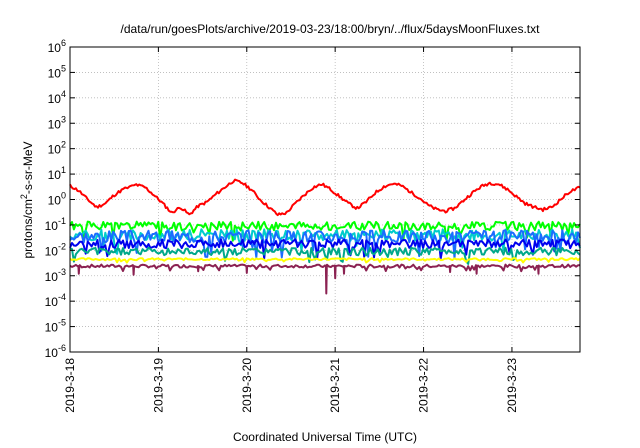 The height and width of the screenshot is (448, 640). I want to click on y-tick-label: 10¹, so click(57, 173).